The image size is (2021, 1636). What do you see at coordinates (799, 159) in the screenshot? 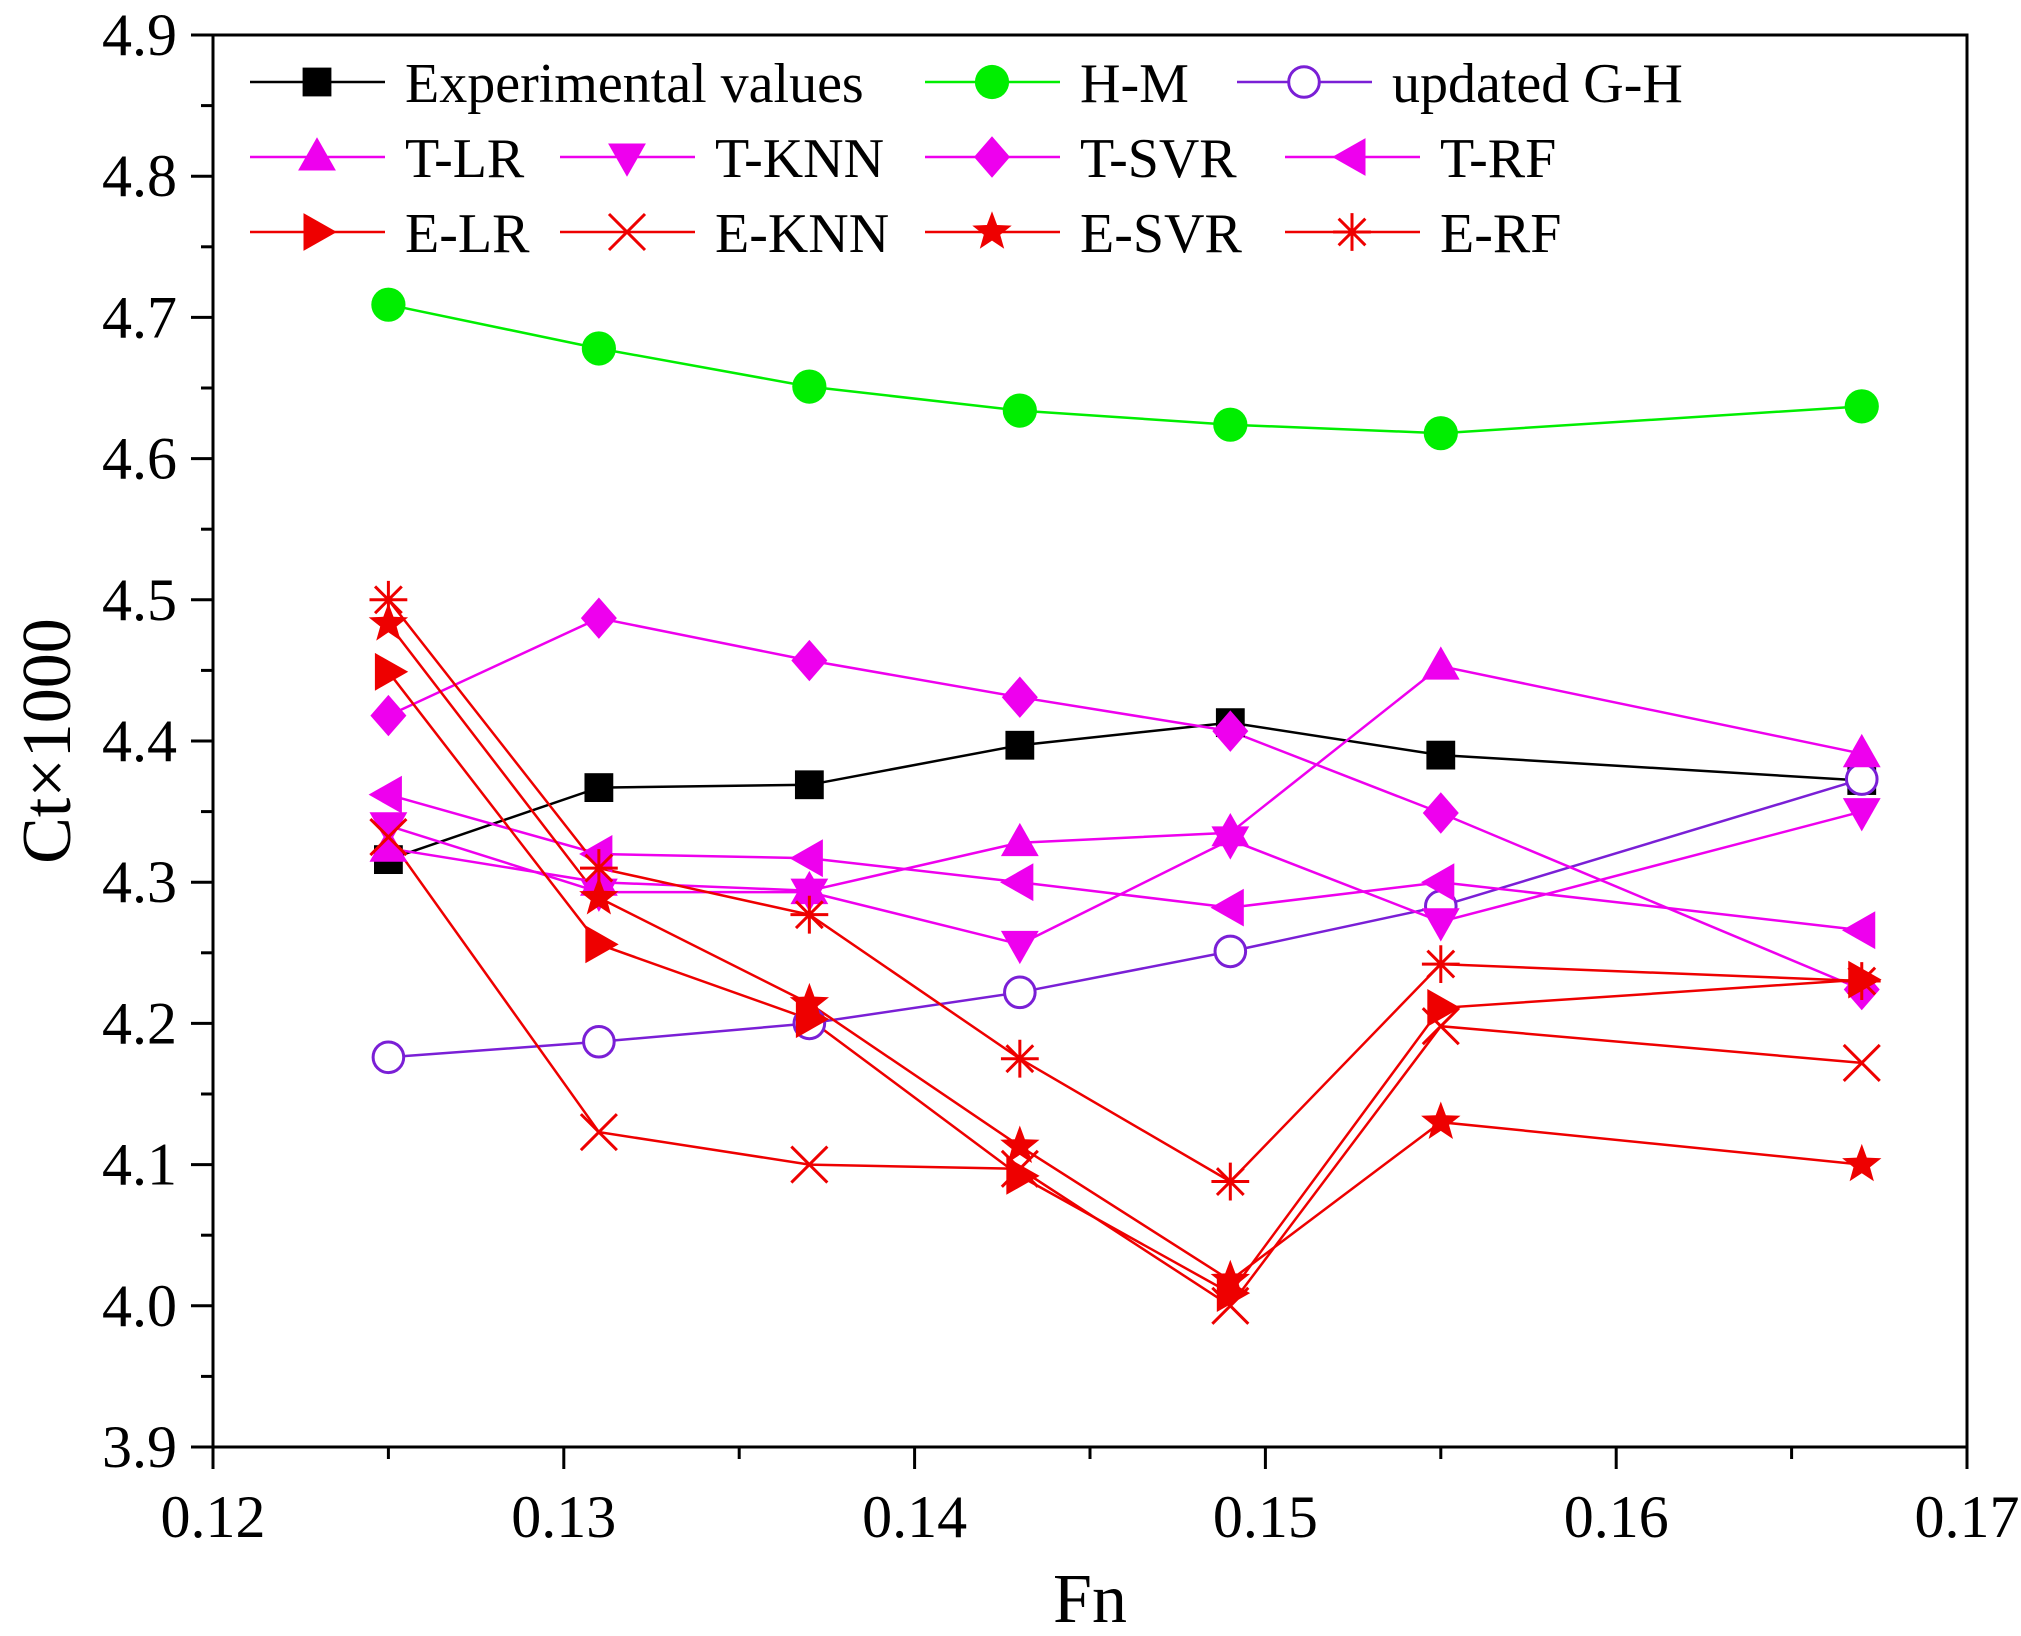
I see `legend-label: T-KNN` at bounding box center [799, 159].